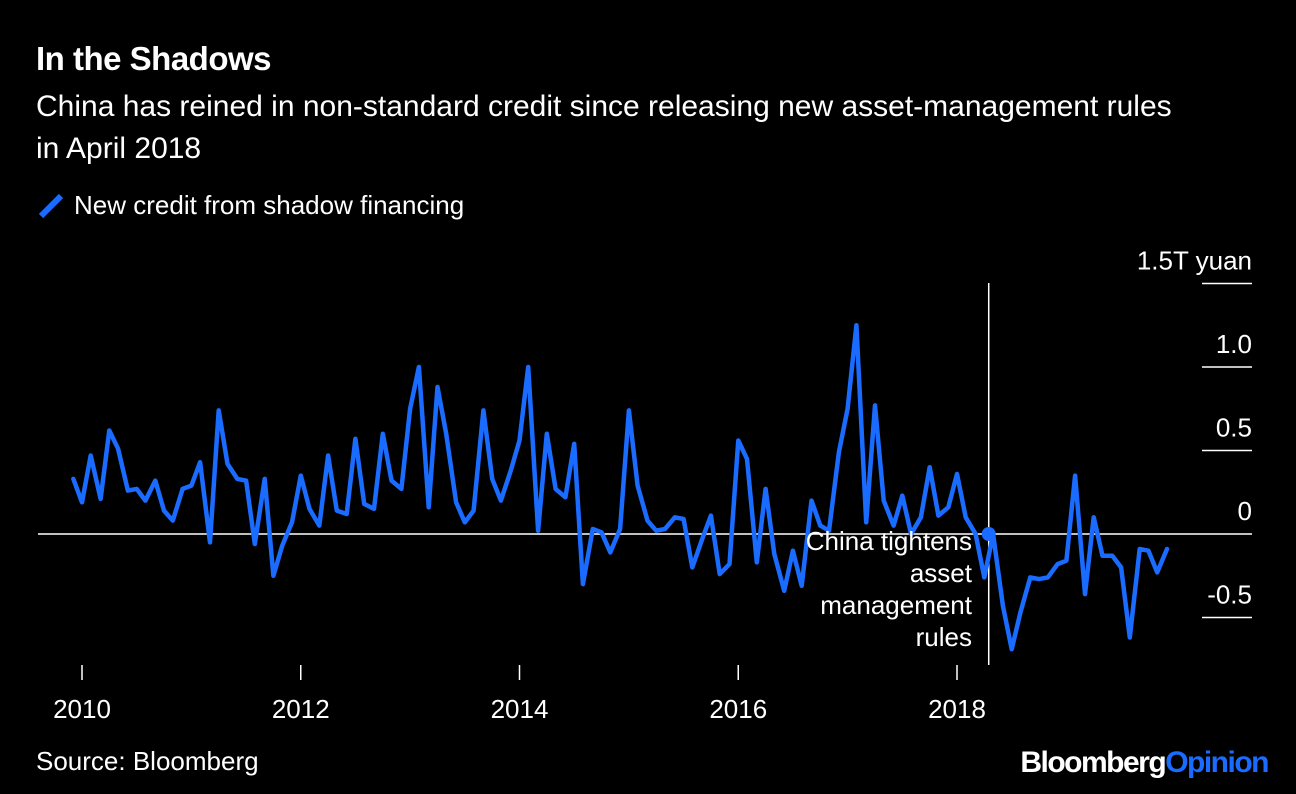 This screenshot has height=794, width=1296. What do you see at coordinates (889, 541) in the screenshot?
I see `annotation-text: China tightens` at bounding box center [889, 541].